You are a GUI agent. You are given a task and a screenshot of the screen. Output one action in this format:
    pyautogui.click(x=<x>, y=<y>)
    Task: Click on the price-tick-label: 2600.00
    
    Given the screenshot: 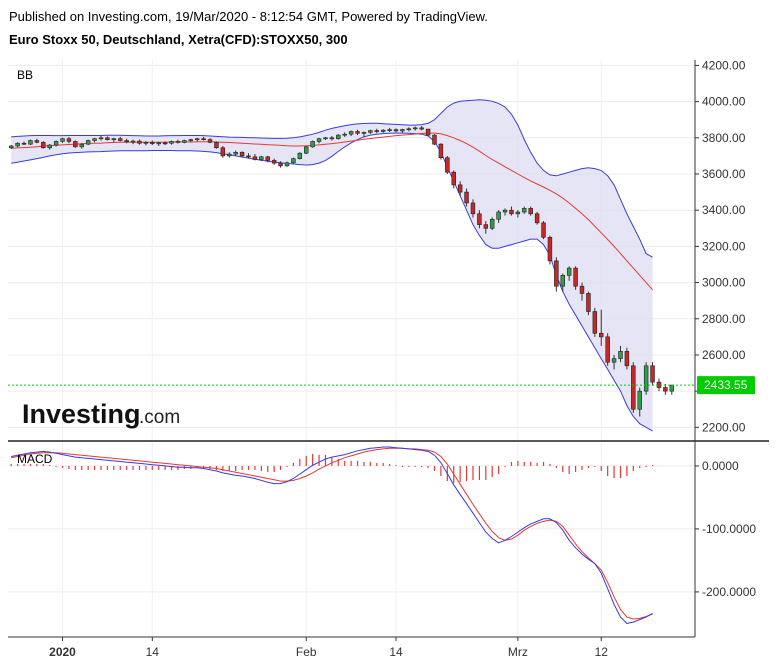 What is the action you would take?
    pyautogui.click(x=724, y=355)
    